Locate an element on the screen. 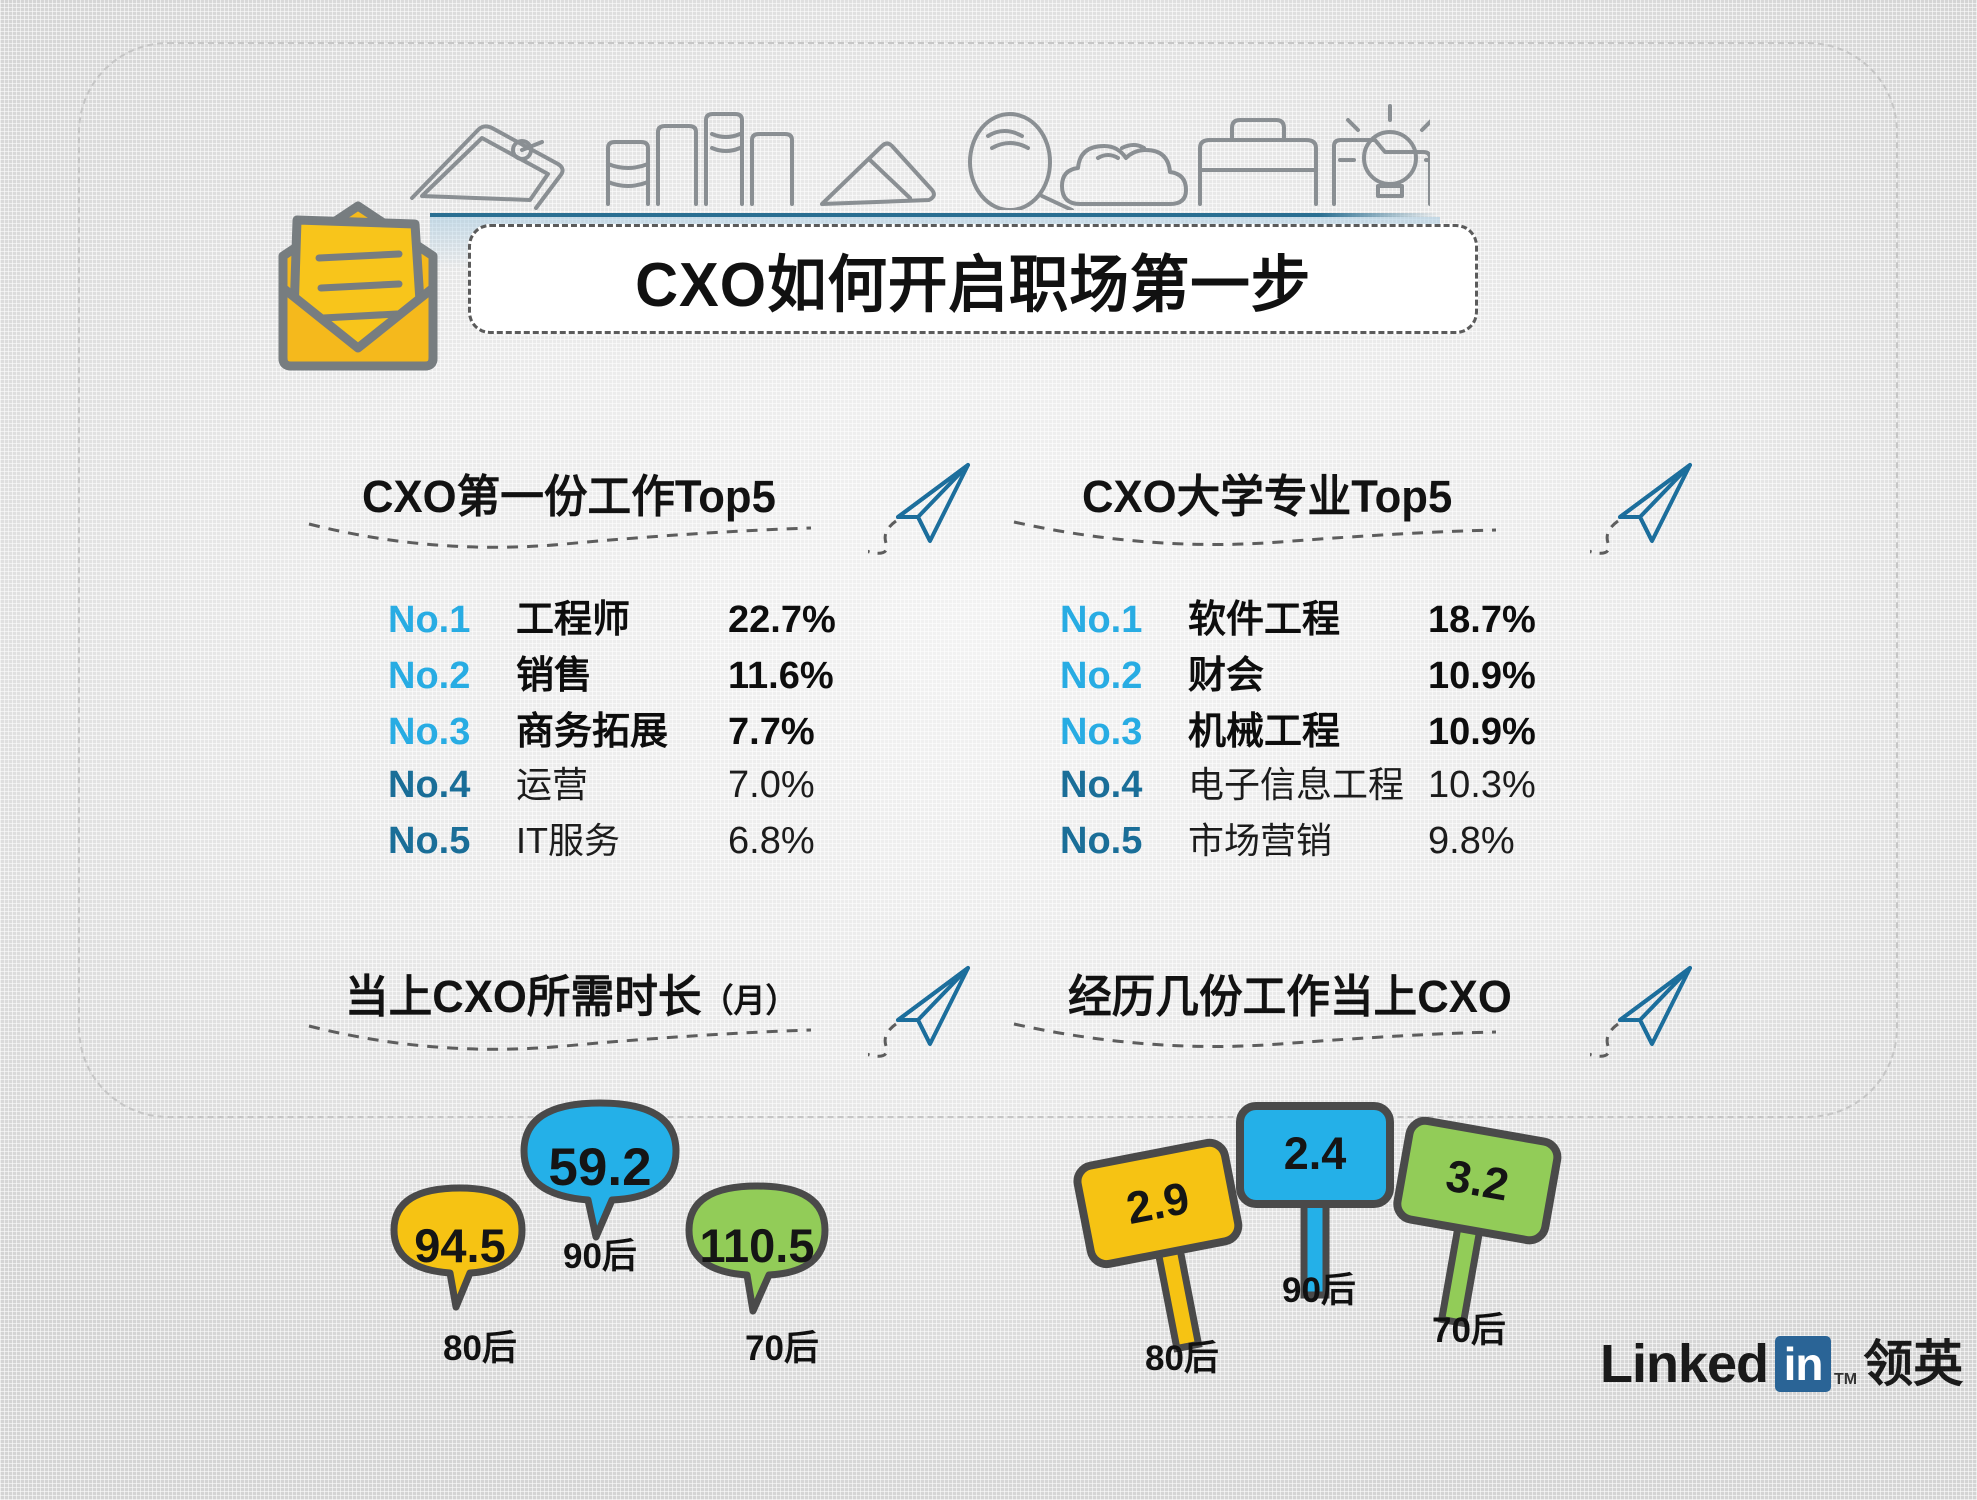 Image resolution: width=1977 pixels, height=1500 pixels. table-row: No.4 电子信息工程 10.3% is located at coordinates (1319, 784).